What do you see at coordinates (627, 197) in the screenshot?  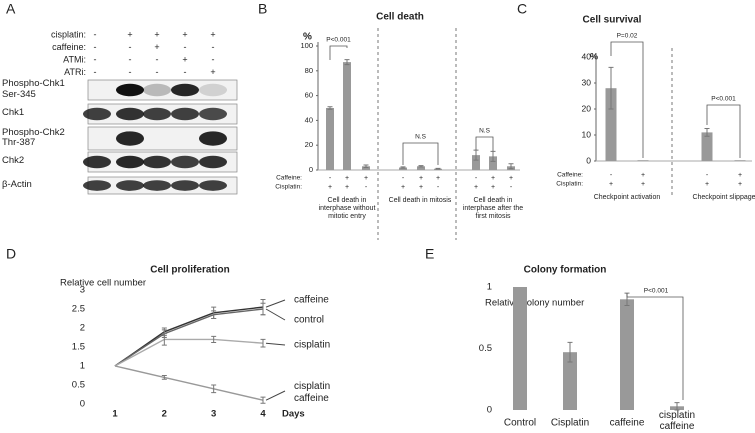 I see `group-label: Checkpoint activation` at bounding box center [627, 197].